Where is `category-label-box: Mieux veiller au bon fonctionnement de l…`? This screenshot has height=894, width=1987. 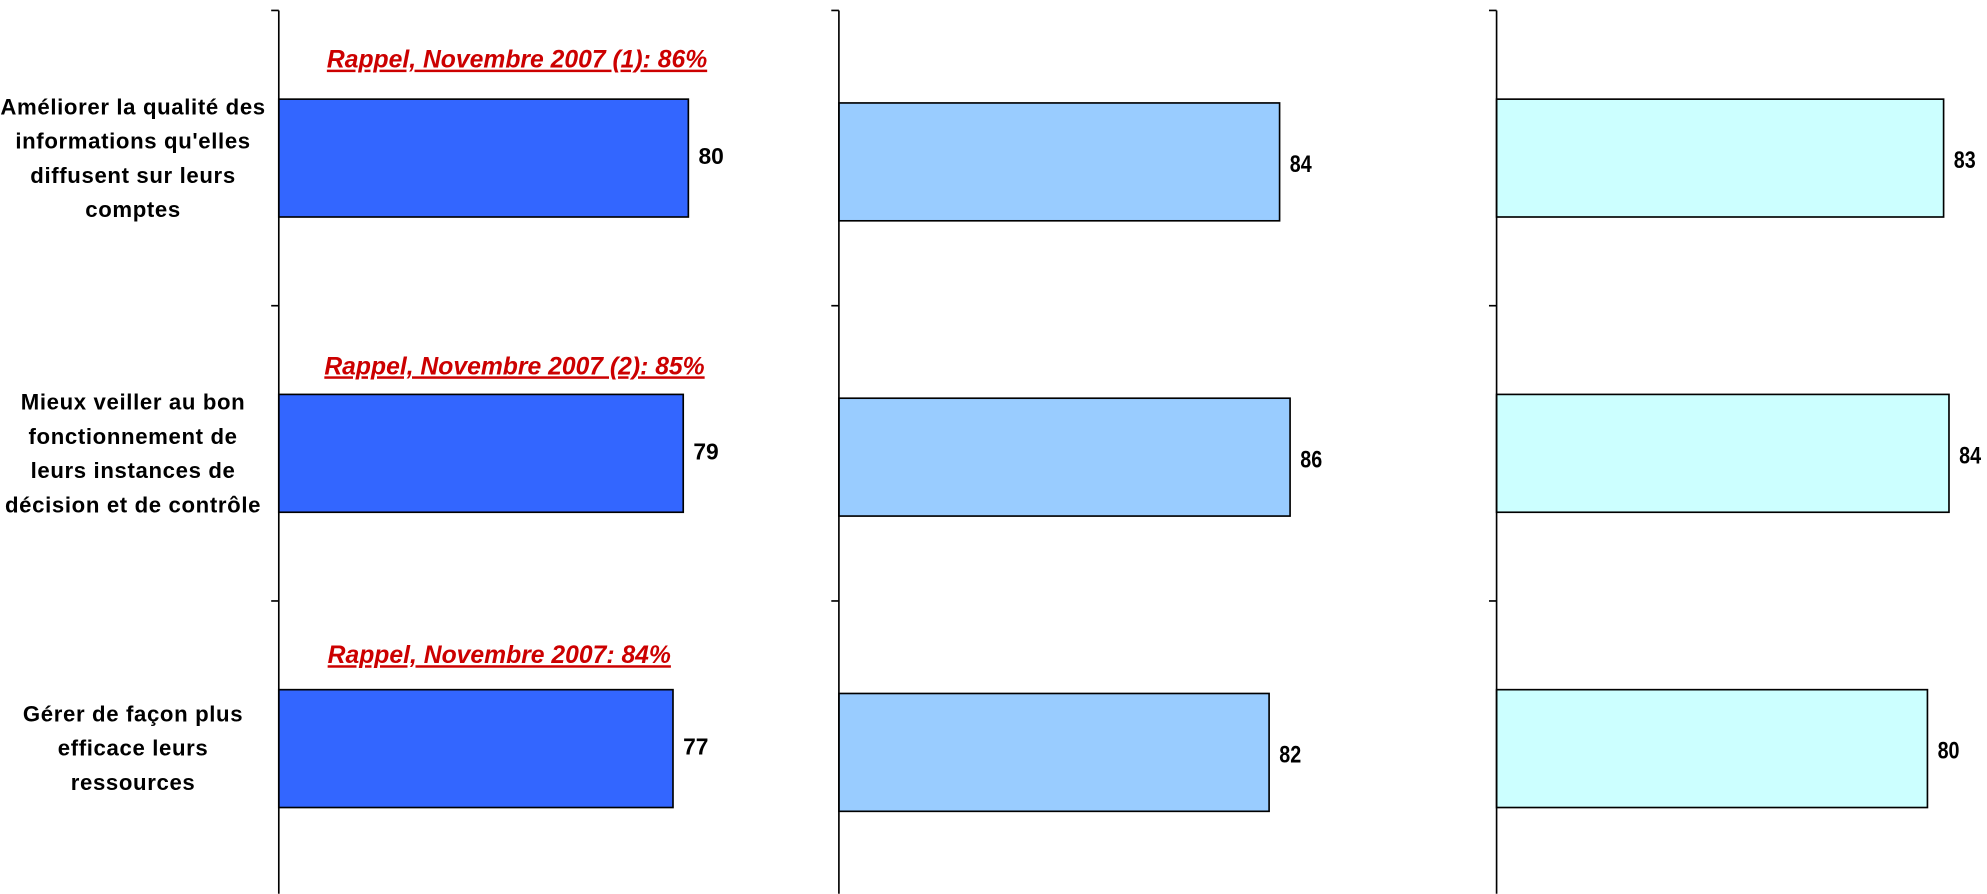 category-label-box: Mieux veiller au bon fonctionnement de l… is located at coordinates (133, 452).